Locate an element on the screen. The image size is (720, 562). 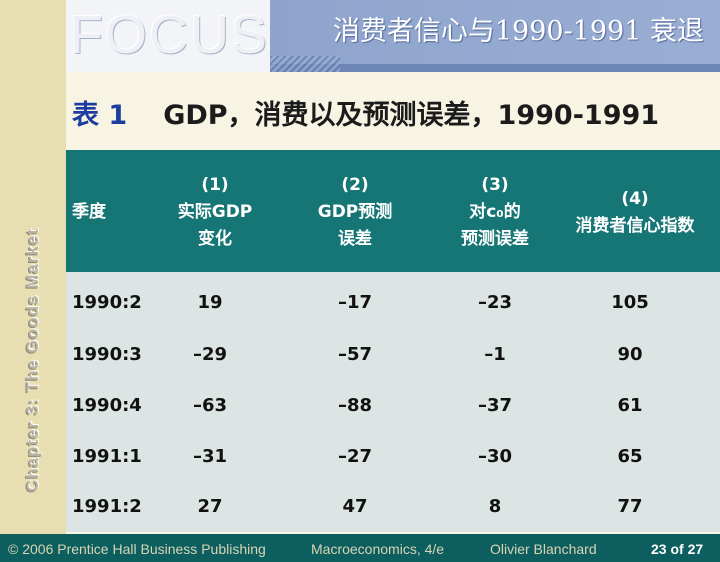
cell-col-4: 105 is located at coordinates (630, 302).